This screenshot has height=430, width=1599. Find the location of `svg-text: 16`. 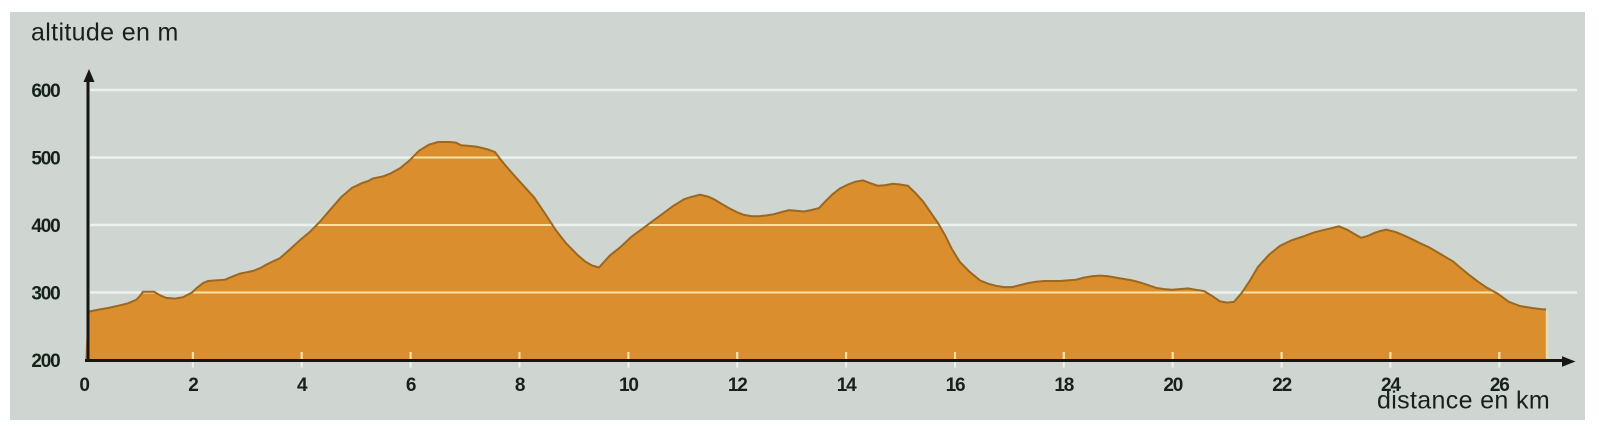

svg-text: 16 is located at coordinates (955, 385).